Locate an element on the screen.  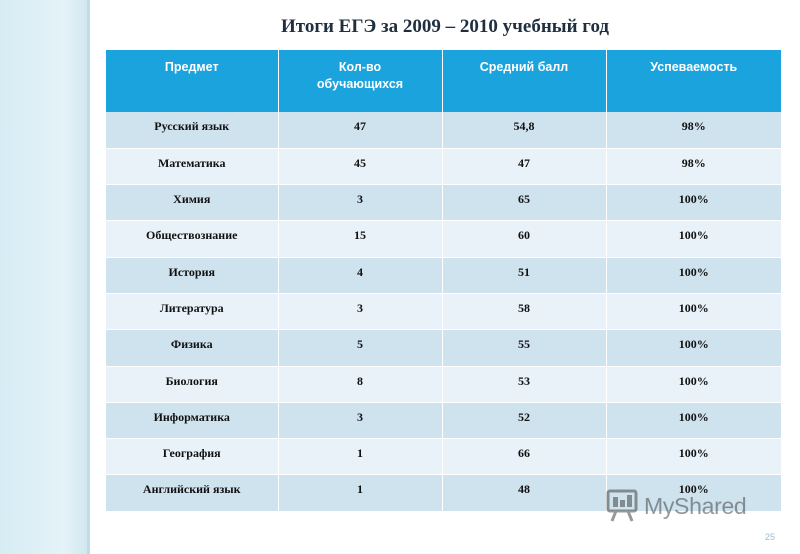
cell-subject: Химия is located at coordinates (192, 203).